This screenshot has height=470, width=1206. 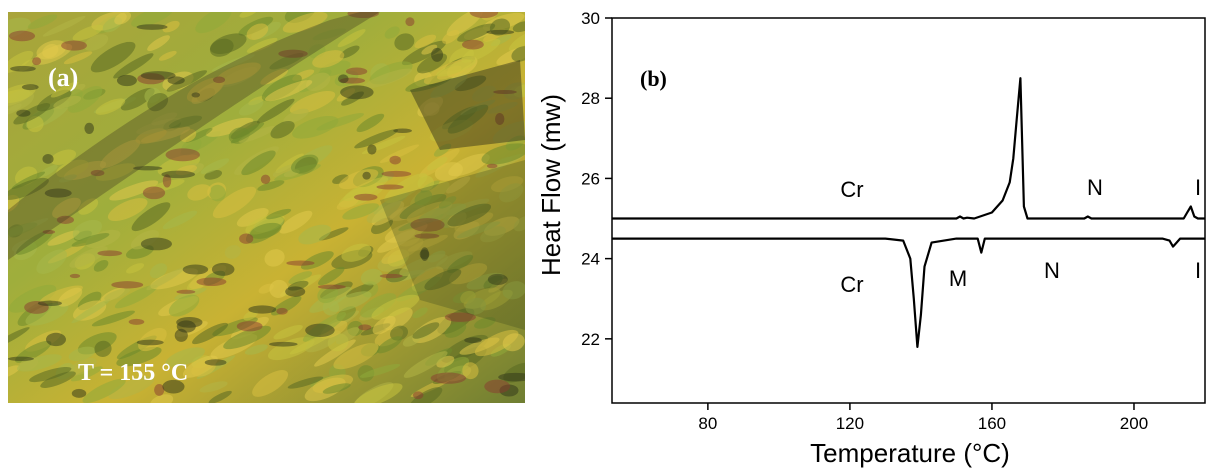 I want to click on x-tick-label: 120, so click(x=850, y=423).